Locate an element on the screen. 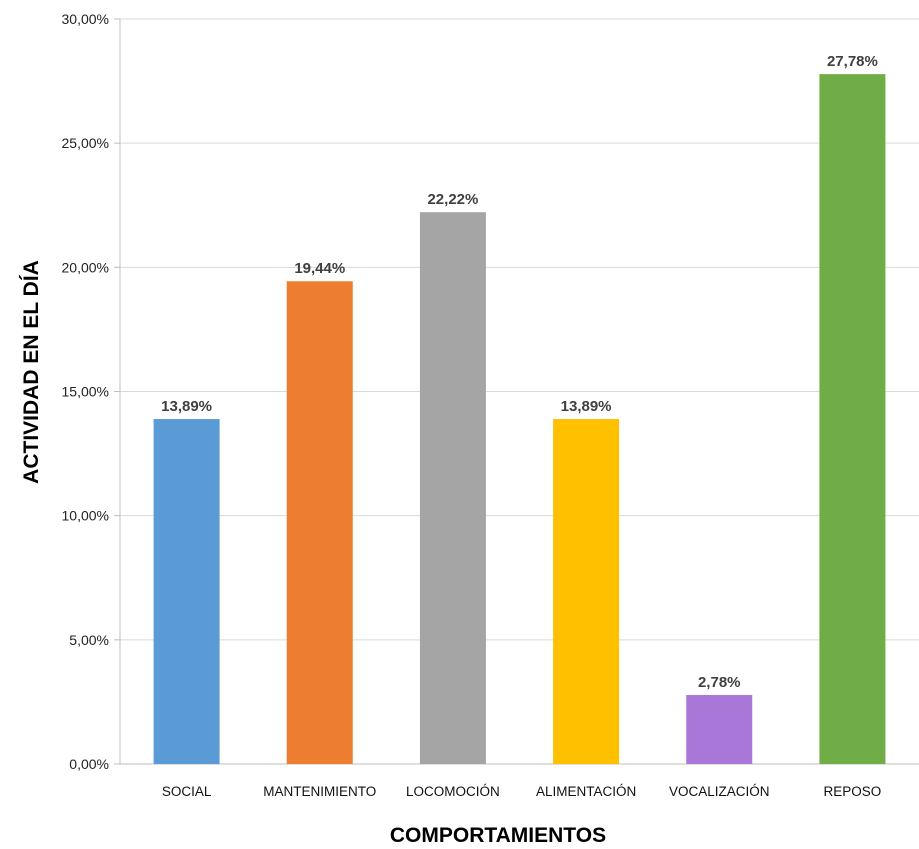 This screenshot has height=849, width=919. x-axis-title: COMPORTAMIENTOS is located at coordinates (498, 835).